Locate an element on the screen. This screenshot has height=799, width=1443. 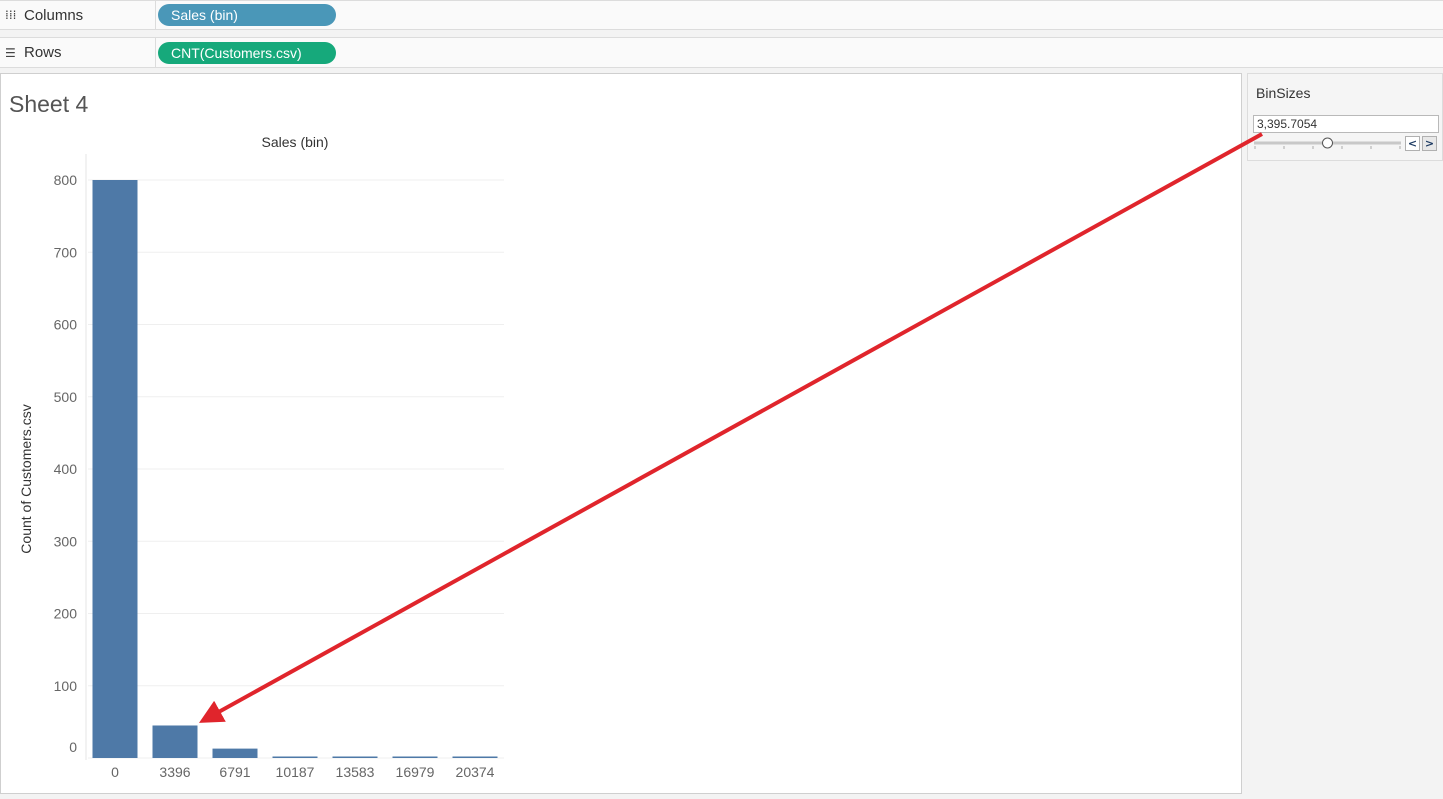
y-tick-label: 300 is located at coordinates (66, 541).